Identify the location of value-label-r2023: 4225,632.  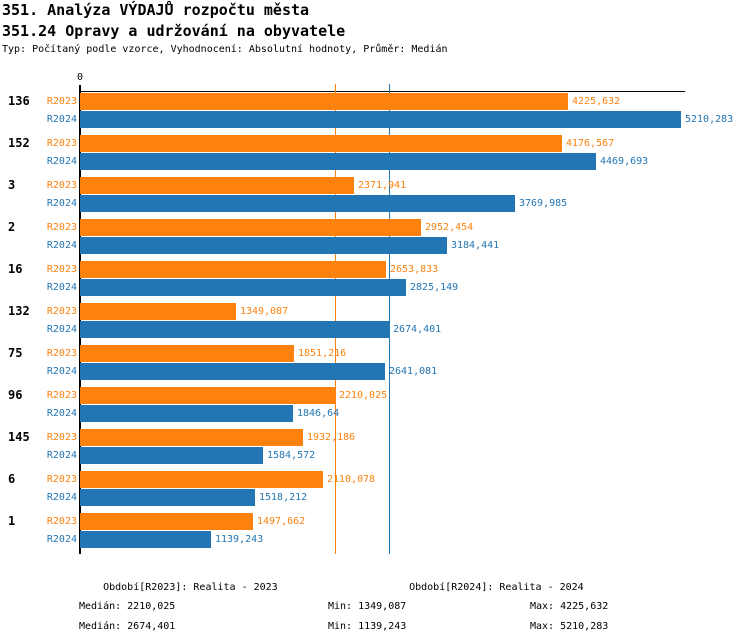
(596, 101).